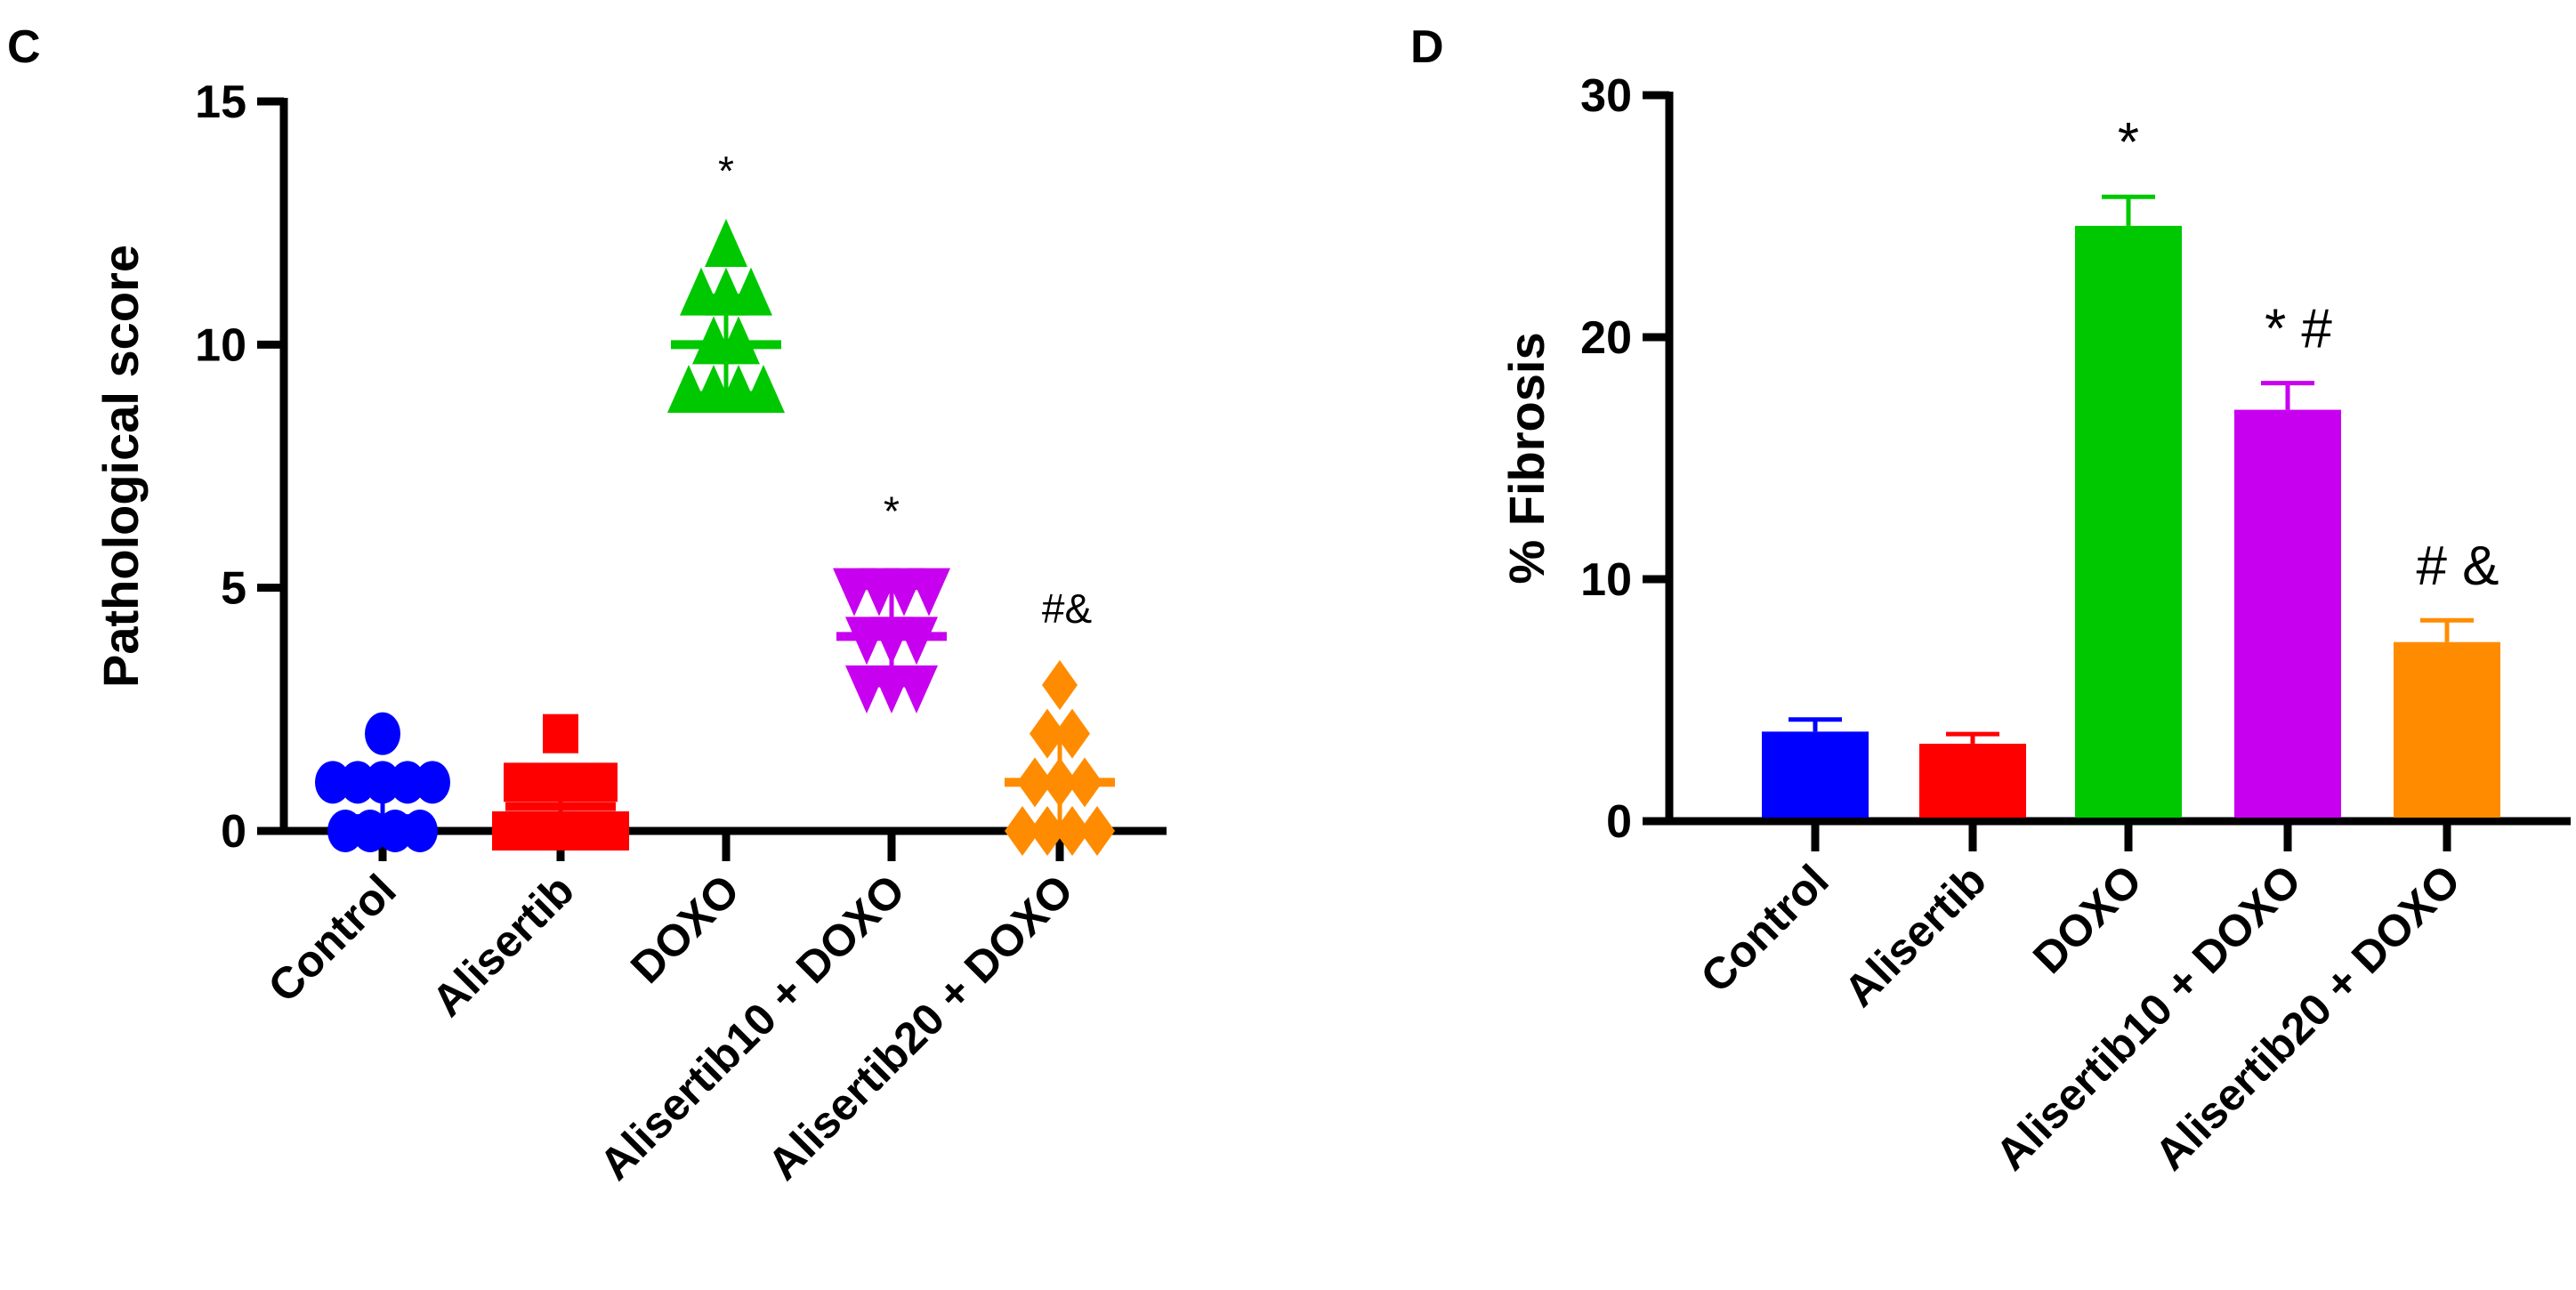  Describe the element at coordinates (1067, 608) in the screenshot. I see `significance-annotation: #&` at that location.